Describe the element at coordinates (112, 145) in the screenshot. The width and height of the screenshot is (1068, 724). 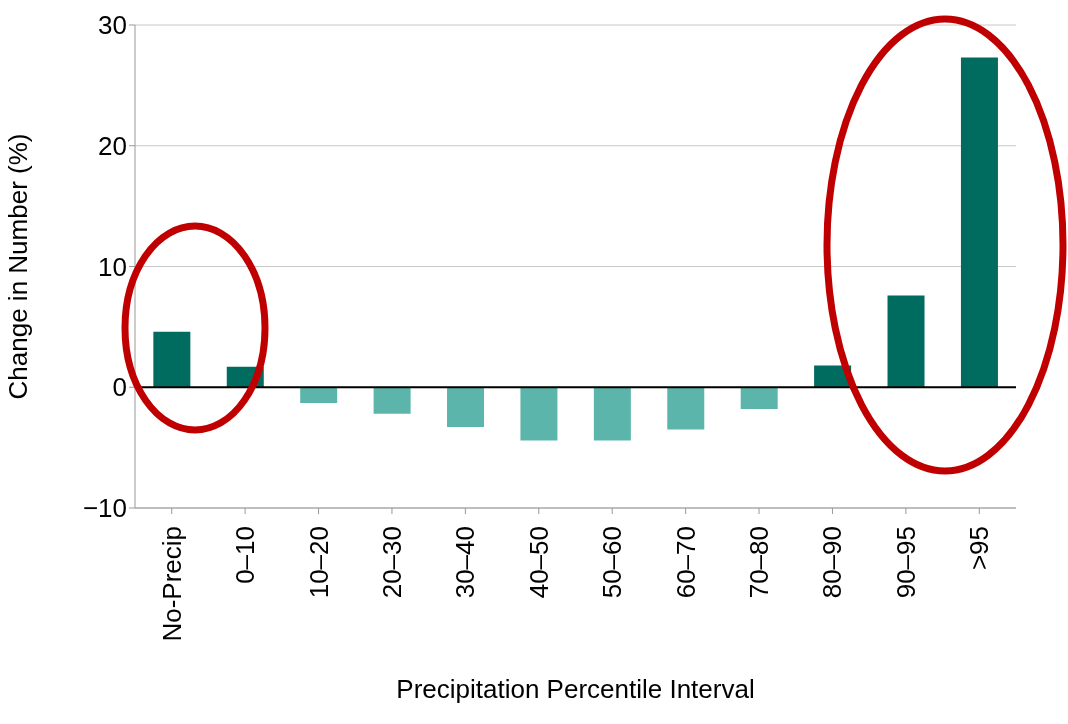
I see `y-tick-label: 20` at that location.